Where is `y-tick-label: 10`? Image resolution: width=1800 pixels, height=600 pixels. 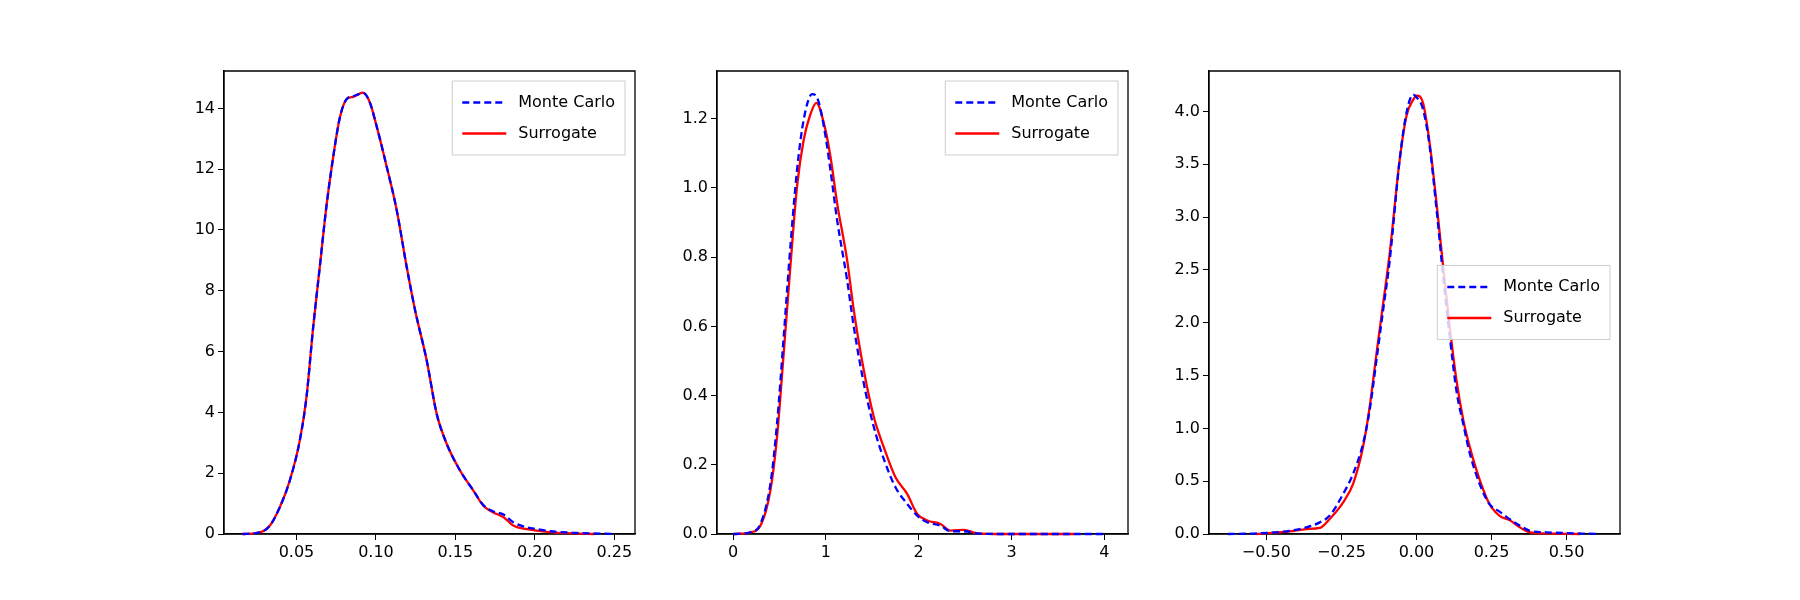 y-tick-label: 10 is located at coordinates (204, 229).